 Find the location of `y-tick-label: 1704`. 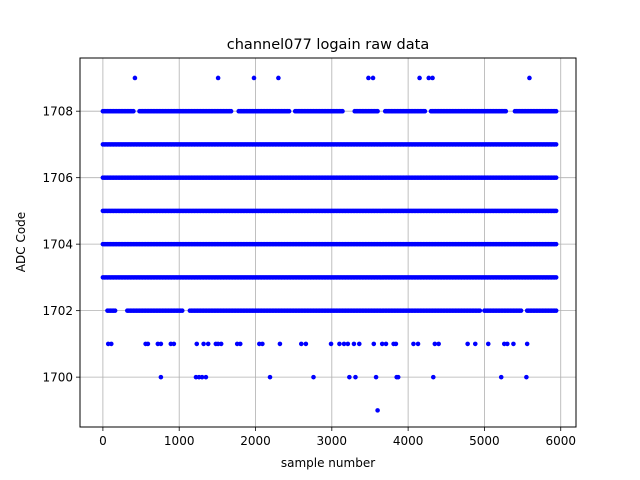

y-tick-label: 1704 is located at coordinates (57, 245).